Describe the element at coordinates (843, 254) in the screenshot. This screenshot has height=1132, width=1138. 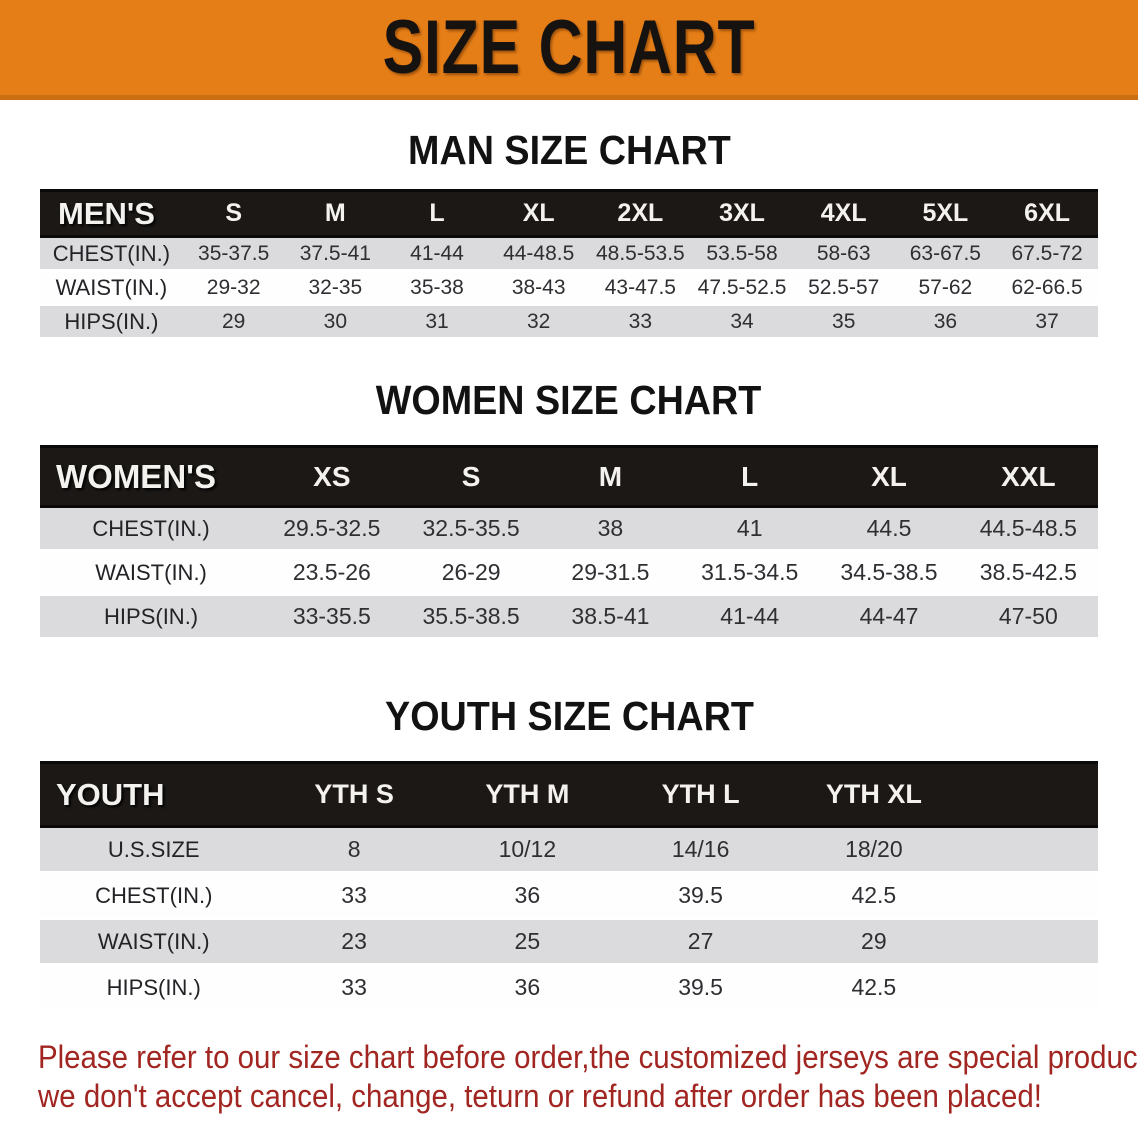
I see `measurement-value: 58-63` at that location.